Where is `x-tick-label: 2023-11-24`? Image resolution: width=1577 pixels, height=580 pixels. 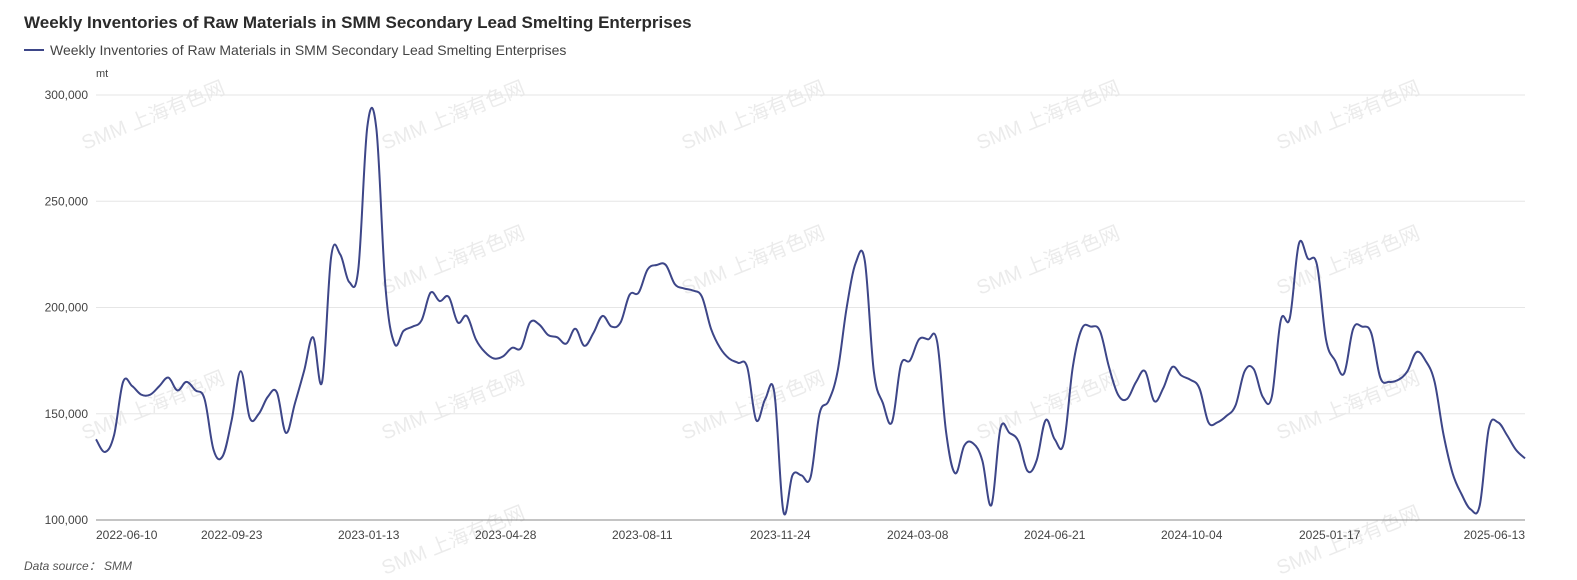
x-tick-label: 2023-11-24 is located at coordinates (780, 535).